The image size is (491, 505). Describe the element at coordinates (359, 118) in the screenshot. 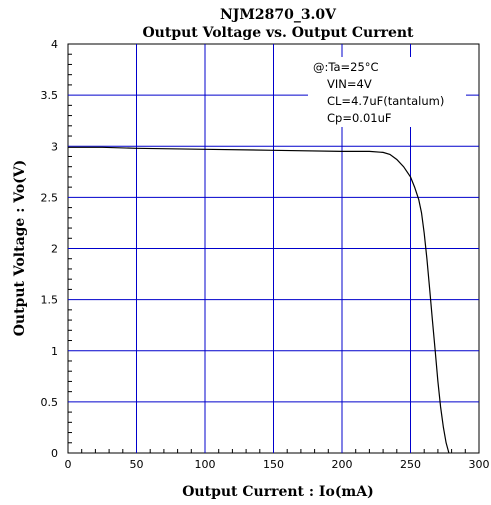

I see `annotation-cp: Cp=0.01uF` at that location.